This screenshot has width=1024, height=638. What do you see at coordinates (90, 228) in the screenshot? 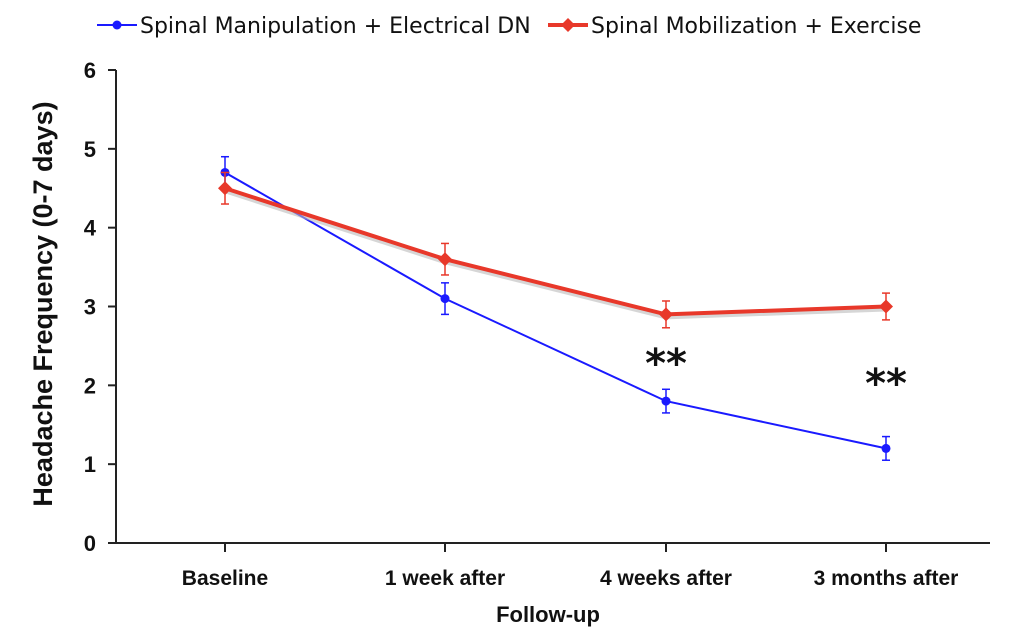
I see `y-tick-label: 4` at bounding box center [90, 228].